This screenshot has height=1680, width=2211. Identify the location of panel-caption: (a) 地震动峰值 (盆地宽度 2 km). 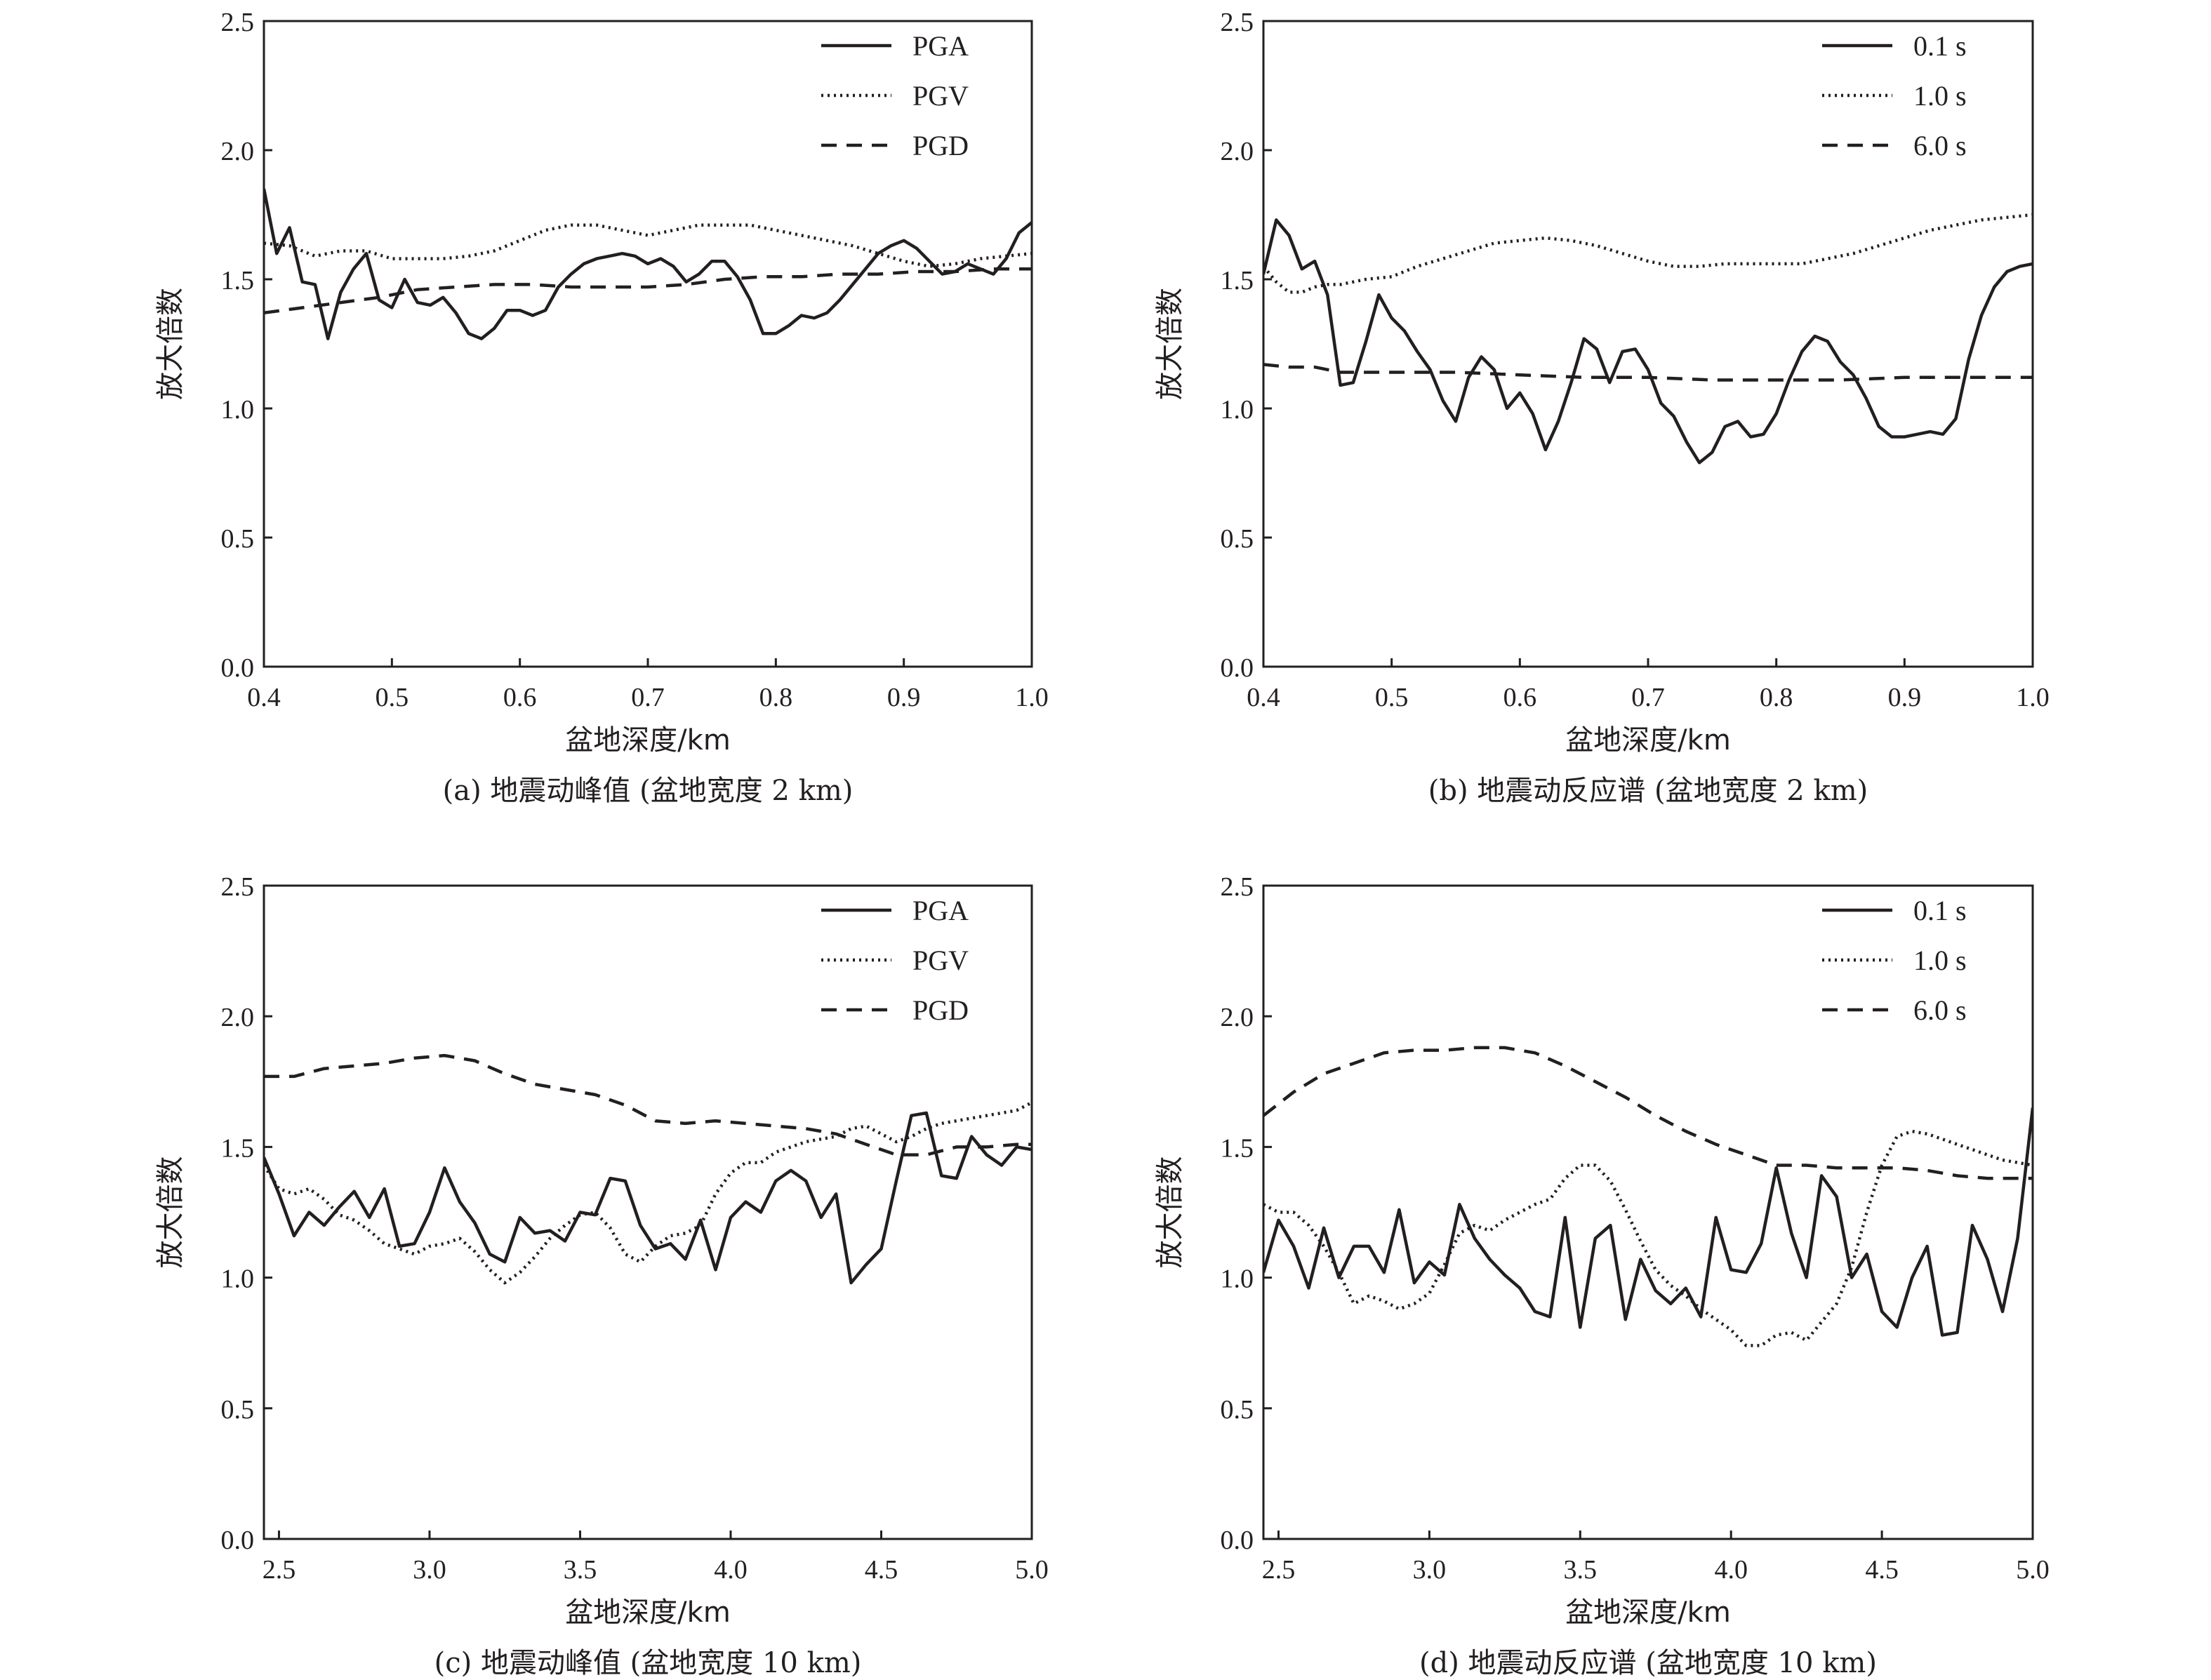
(648, 791).